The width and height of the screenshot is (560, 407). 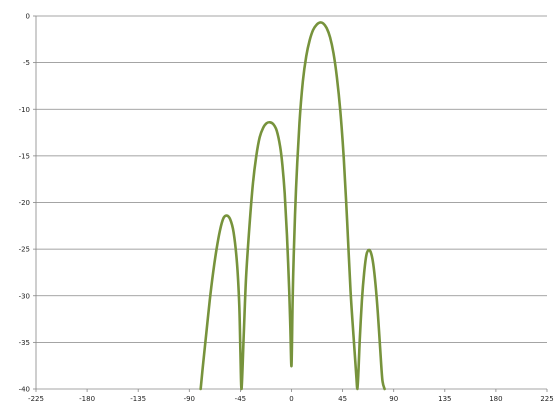 I want to click on y-tick-label: -40, so click(x=24, y=390).